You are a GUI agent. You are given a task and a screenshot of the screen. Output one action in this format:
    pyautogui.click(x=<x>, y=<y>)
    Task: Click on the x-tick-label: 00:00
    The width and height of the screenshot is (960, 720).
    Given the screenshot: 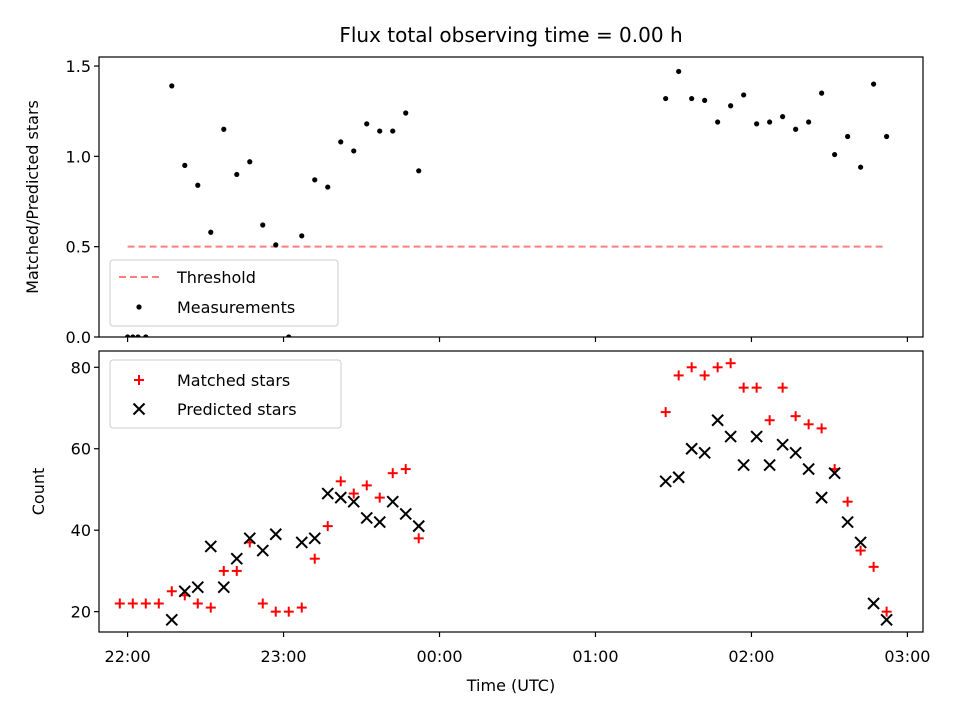 What is the action you would take?
    pyautogui.click(x=439, y=656)
    